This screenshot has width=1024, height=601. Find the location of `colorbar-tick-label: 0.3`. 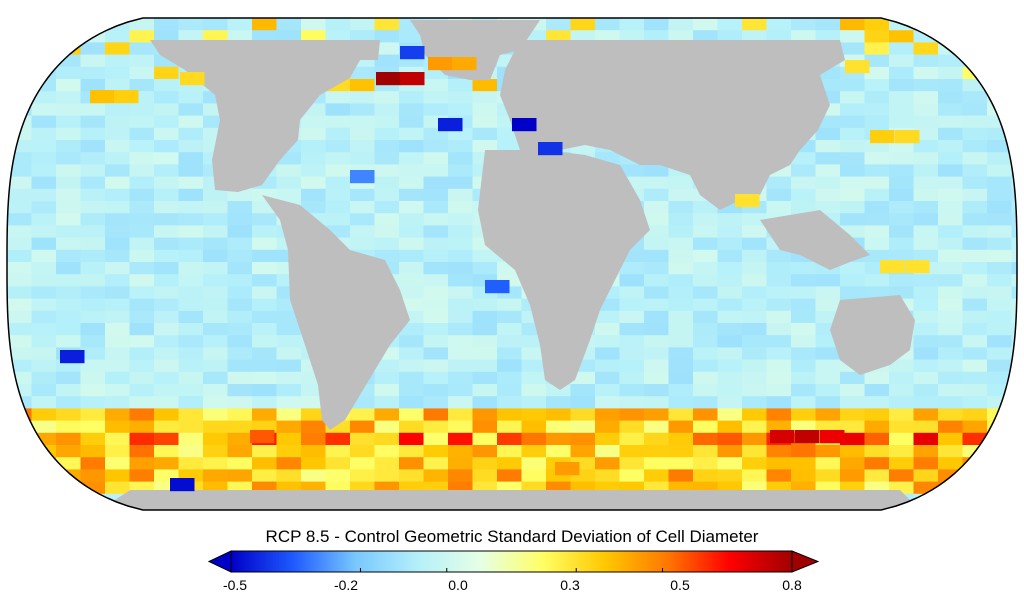

colorbar-tick-label: 0.3 is located at coordinates (570, 585).